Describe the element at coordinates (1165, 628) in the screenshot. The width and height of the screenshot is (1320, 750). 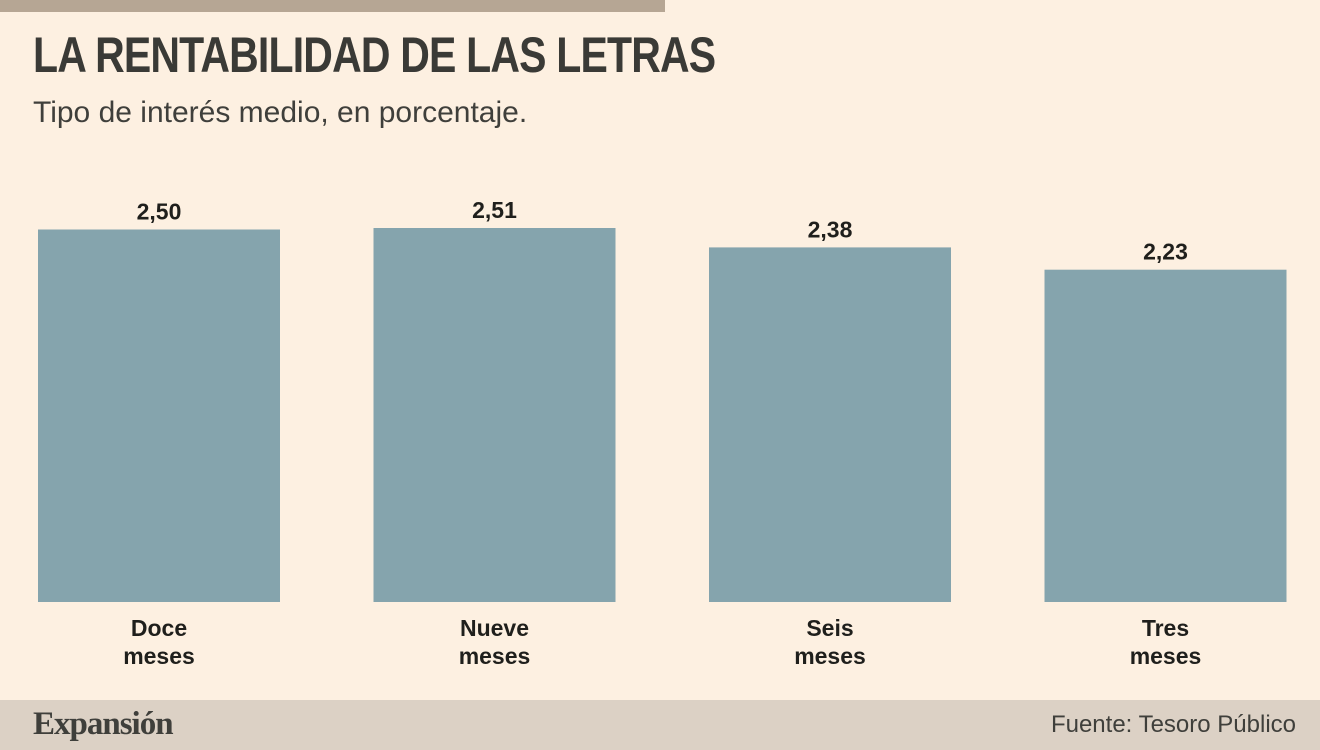
I see `category-label: Tres` at that location.